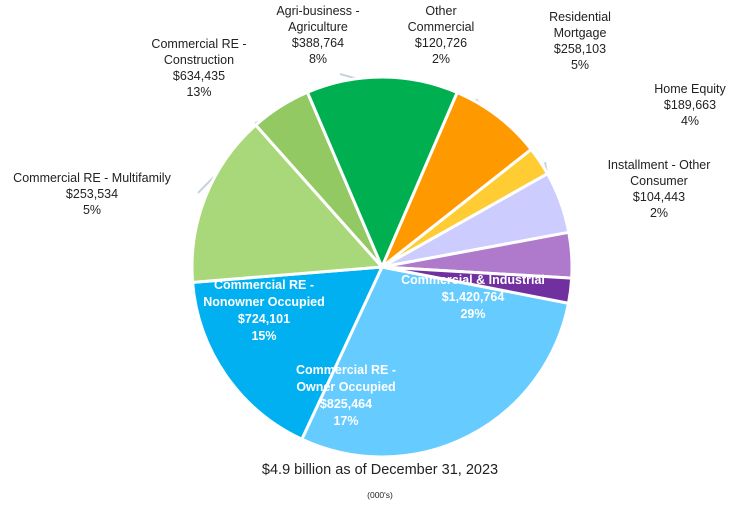 This screenshot has width=735, height=506. What do you see at coordinates (690, 105) in the screenshot?
I see `slice-label-home-equity: Home Equity $189,663 4%` at bounding box center [690, 105].